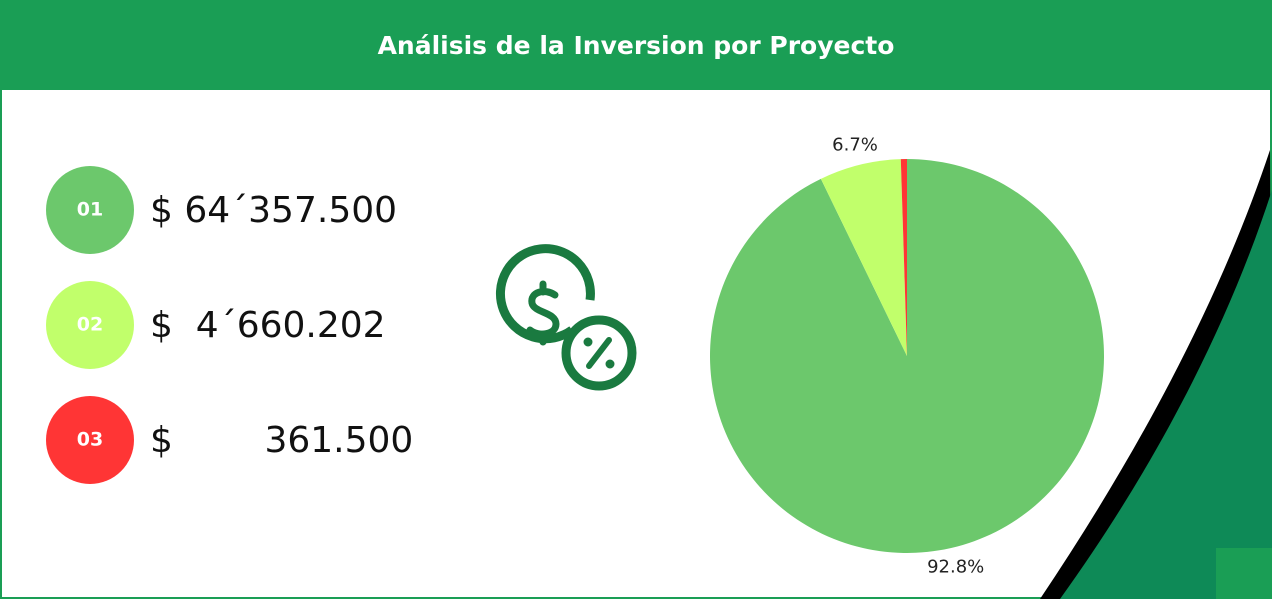 This screenshot has height=599, width=1272. Describe the element at coordinates (273, 210) in the screenshot. I see `item-amount: $ 64´357.500` at that location.